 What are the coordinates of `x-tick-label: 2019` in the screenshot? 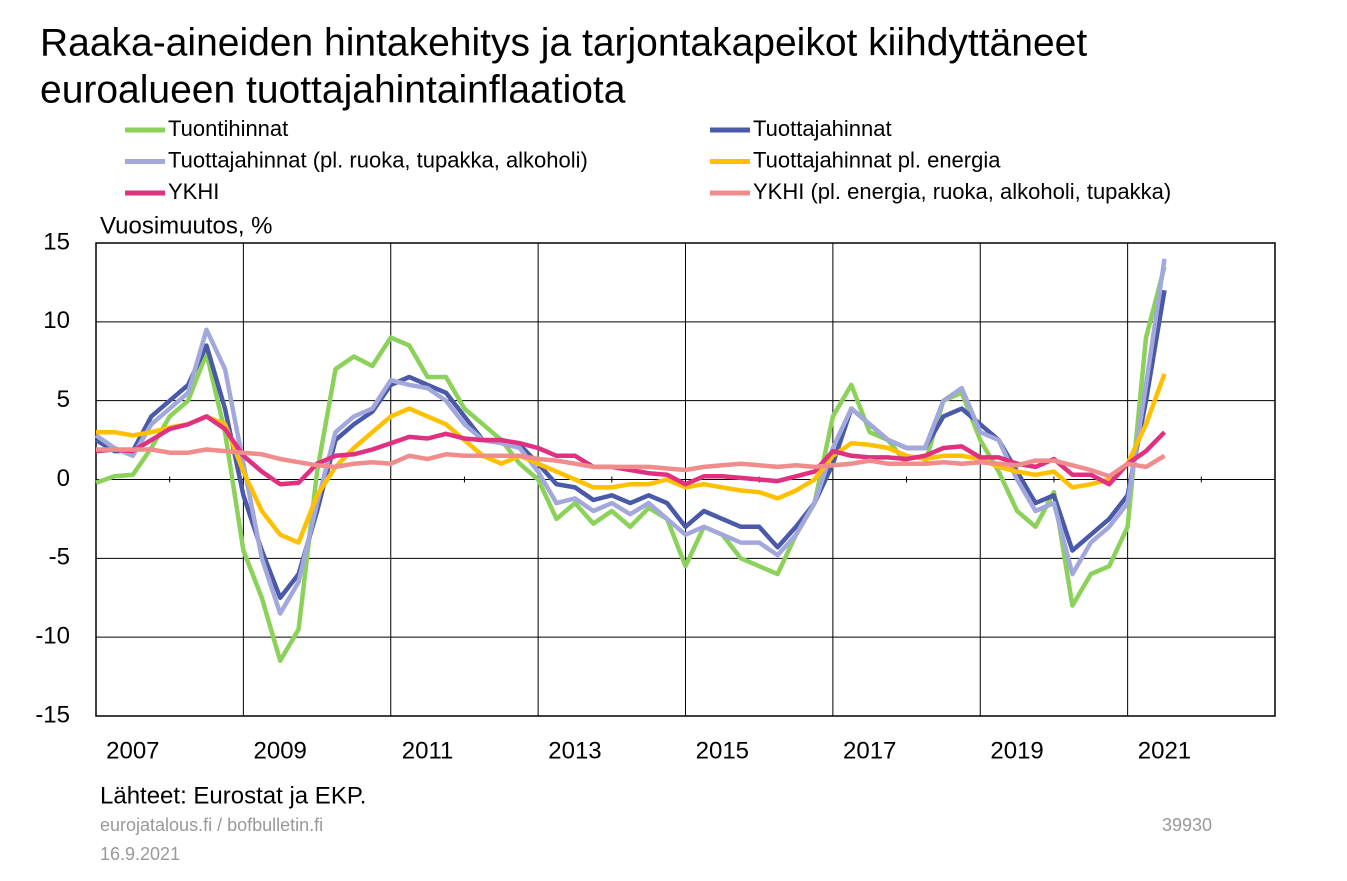 It's located at (1016, 750).